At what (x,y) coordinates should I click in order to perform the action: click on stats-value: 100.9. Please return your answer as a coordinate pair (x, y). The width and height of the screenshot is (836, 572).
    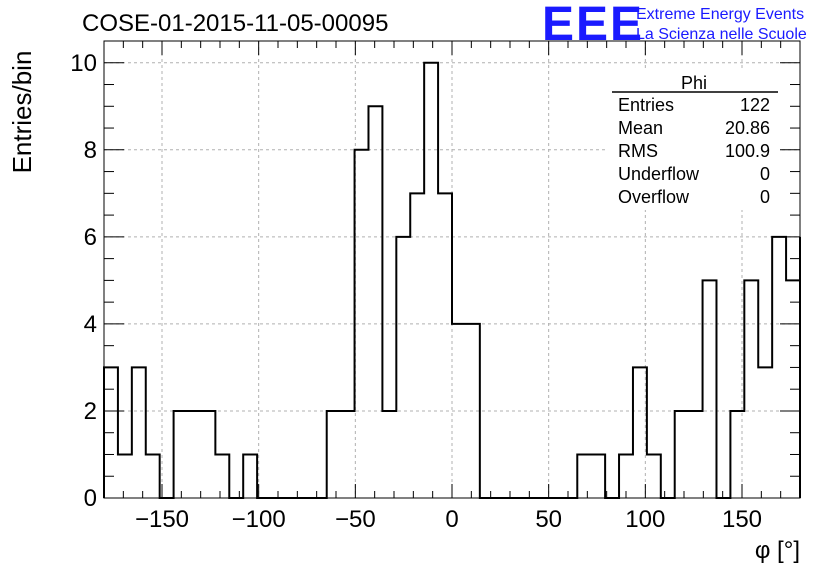
    Looking at the image, I should click on (747, 151).